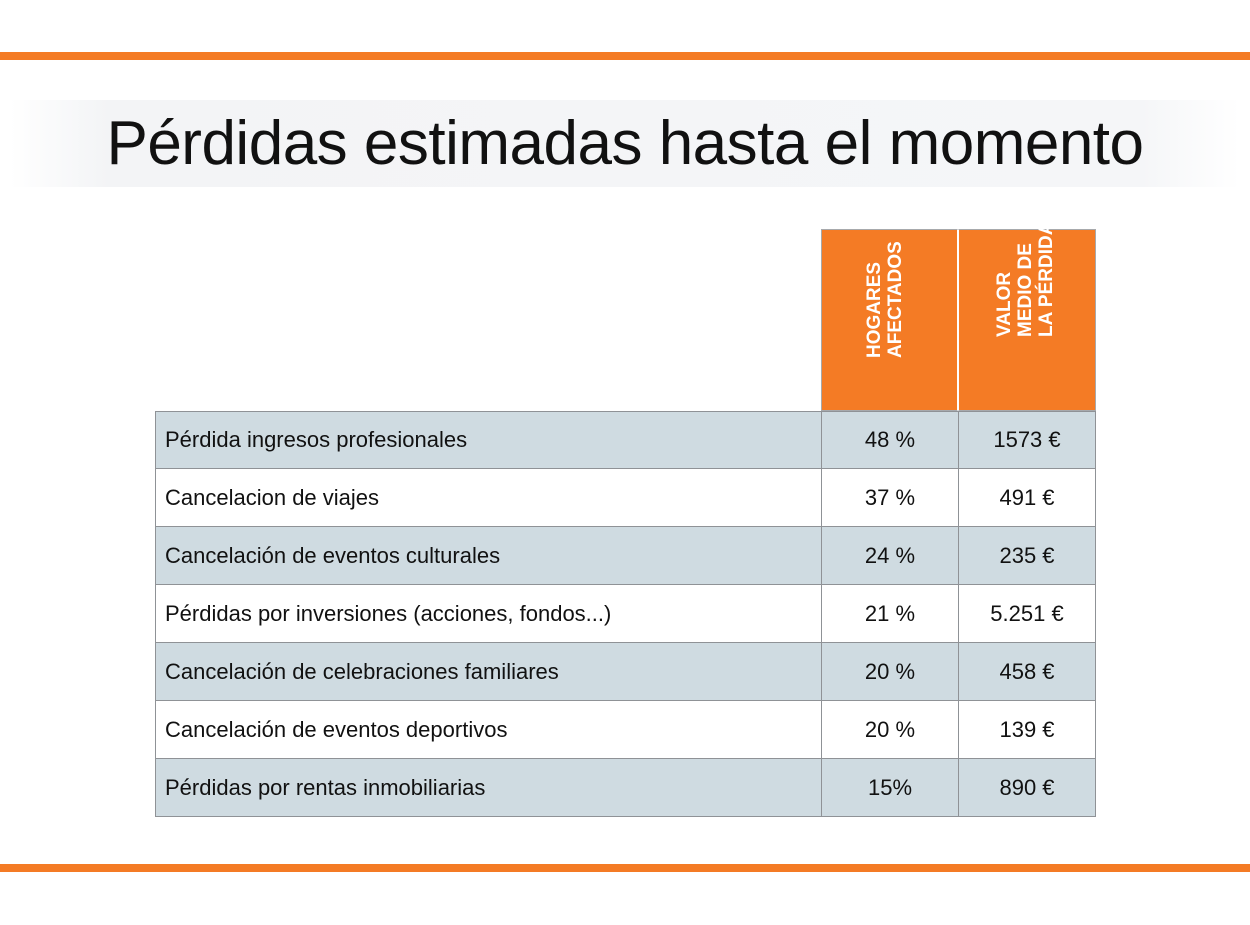 This screenshot has width=1250, height=925. What do you see at coordinates (889, 613) in the screenshot?
I see `households-value: 21 %` at bounding box center [889, 613].